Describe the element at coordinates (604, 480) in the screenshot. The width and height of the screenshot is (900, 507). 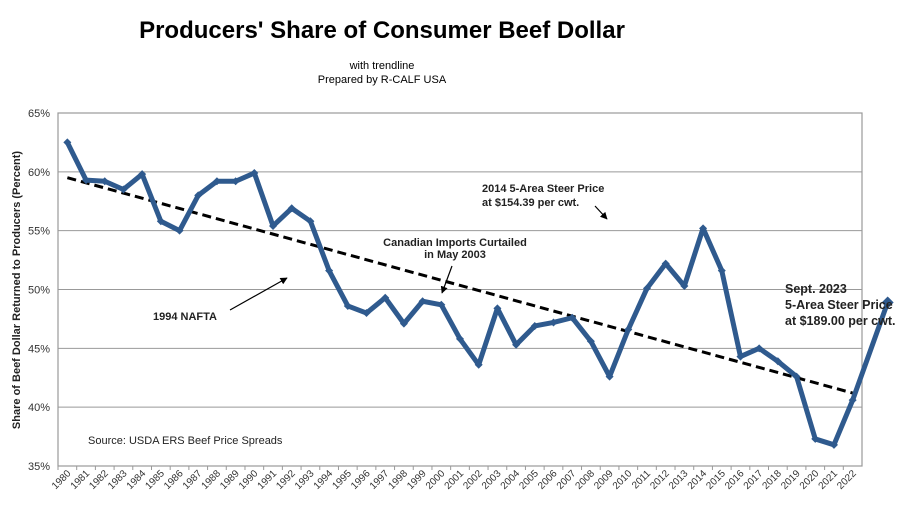
I see `x-tick-label: 2009` at that location.